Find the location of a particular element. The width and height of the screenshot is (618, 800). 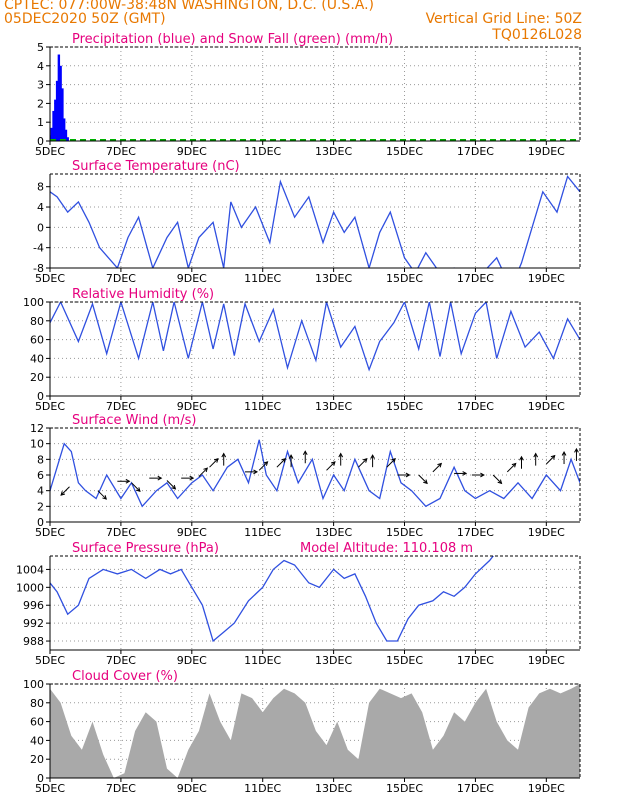

panel-data-cloud is located at coordinates (315, 731).